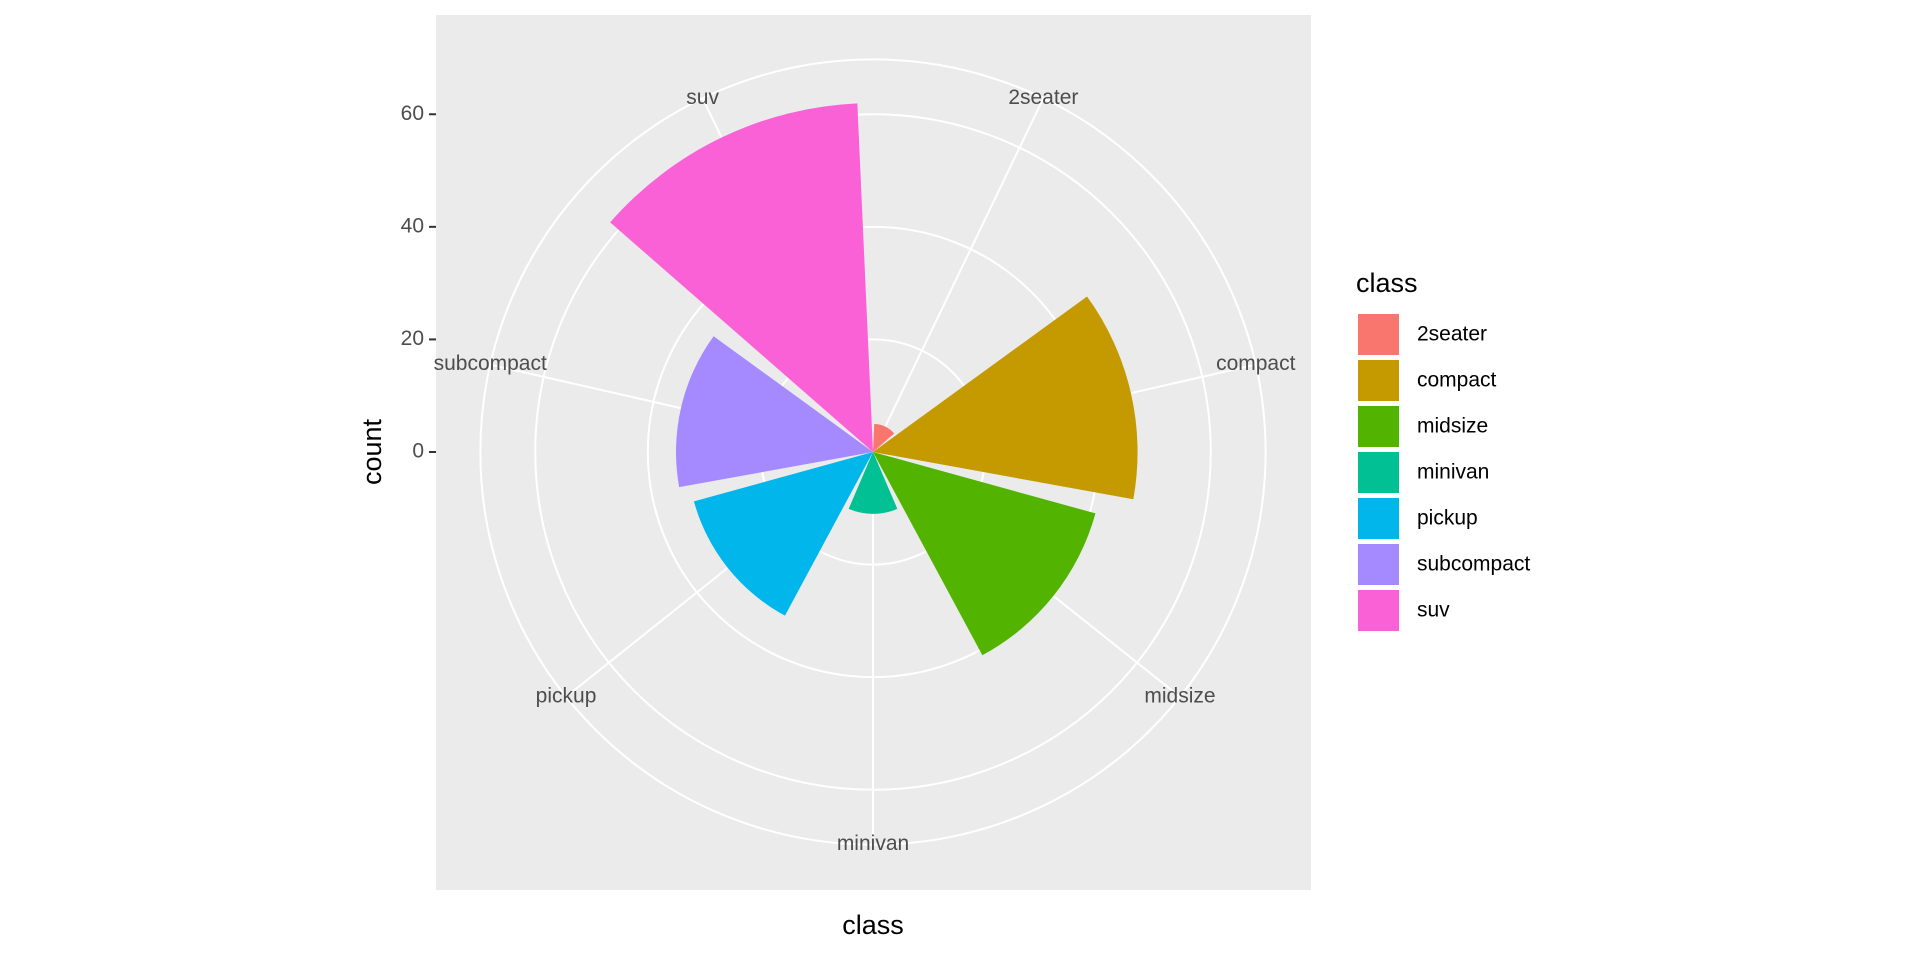 The width and height of the screenshot is (1920, 965). Describe the element at coordinates (1453, 472) in the screenshot. I see `legend-label: minivan` at that location.